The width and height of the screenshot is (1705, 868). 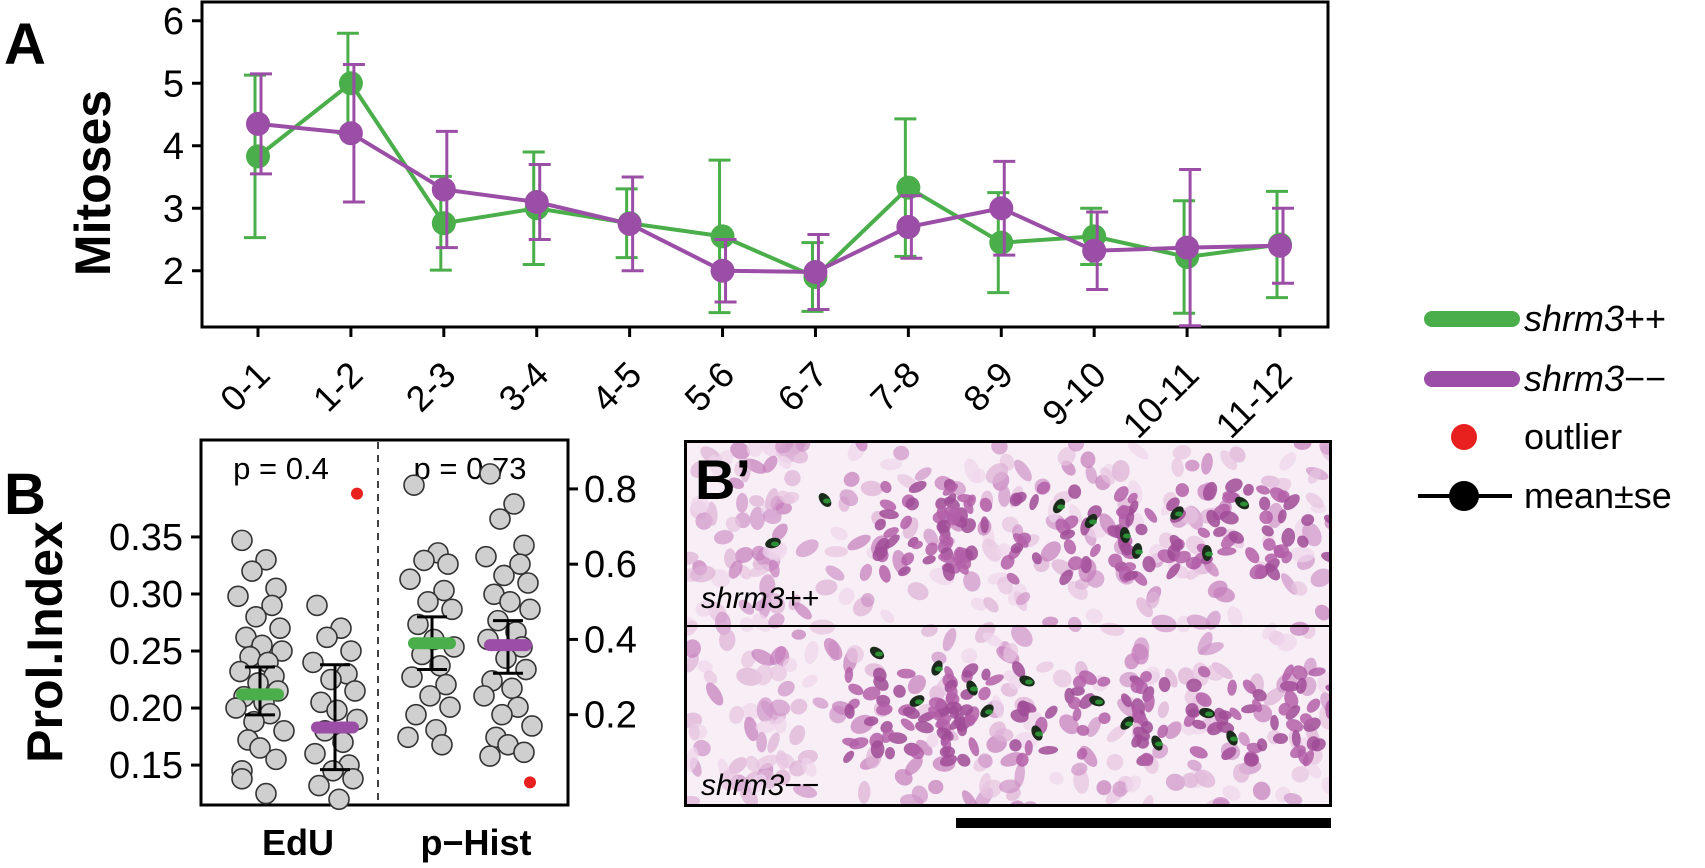 What do you see at coordinates (45, 642) in the screenshot?
I see `panel-b-ylabel: Prol.Index` at bounding box center [45, 642].